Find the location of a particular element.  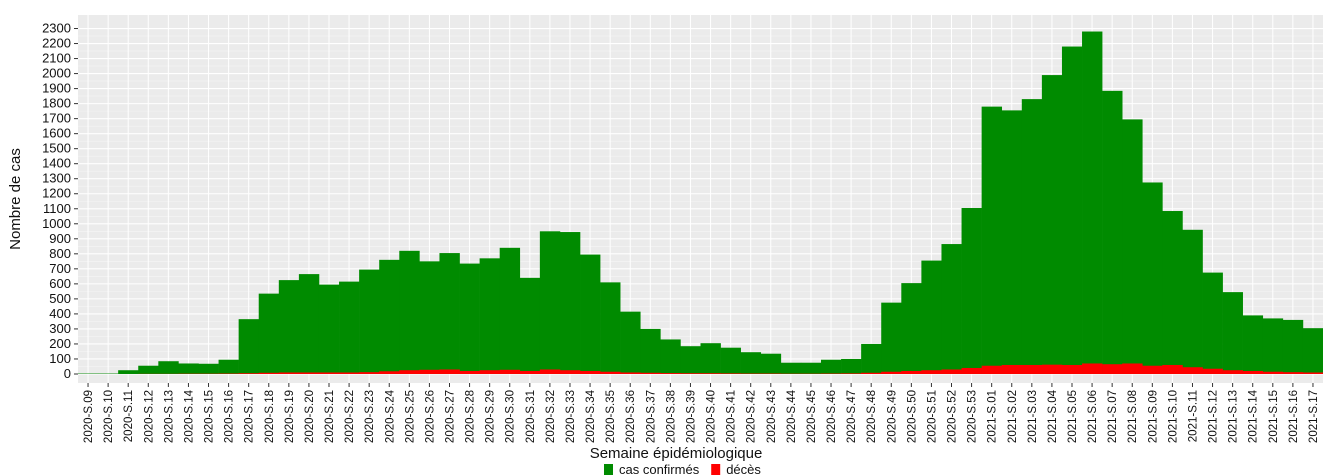

y-tick-label: 200 is located at coordinates (60, 343).